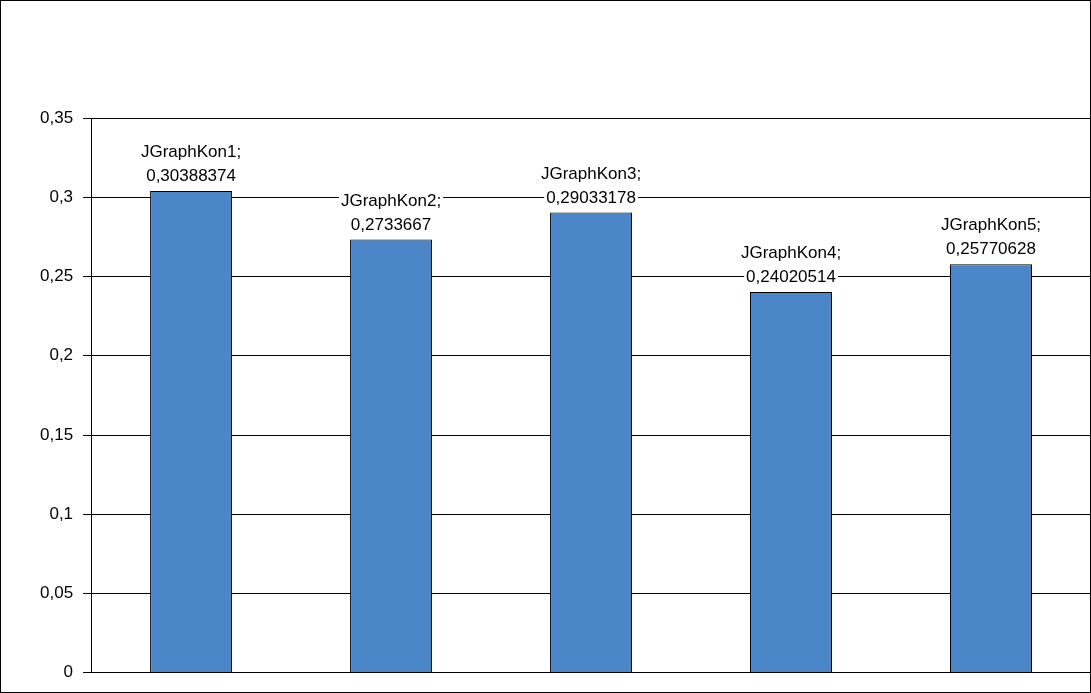 The width and height of the screenshot is (1091, 693). Describe the element at coordinates (61, 355) in the screenshot. I see `y-tick-label: 0,2` at that location.